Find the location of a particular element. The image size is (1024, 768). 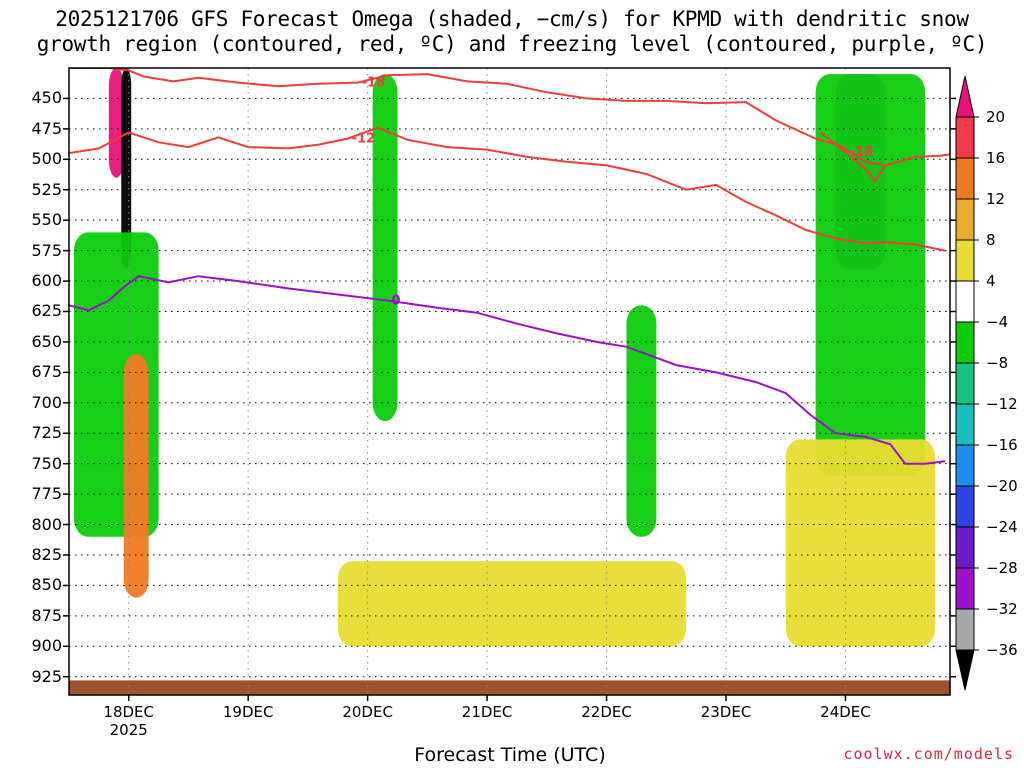

y-tick-label: 675 is located at coordinates (46, 372).